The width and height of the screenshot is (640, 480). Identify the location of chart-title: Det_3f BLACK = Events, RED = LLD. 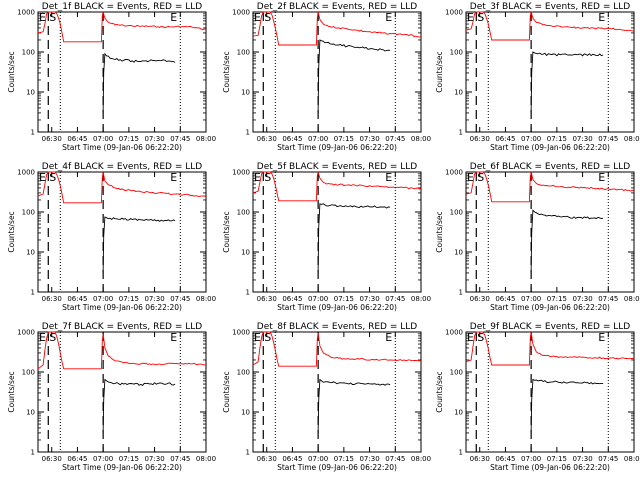
(550, 7).